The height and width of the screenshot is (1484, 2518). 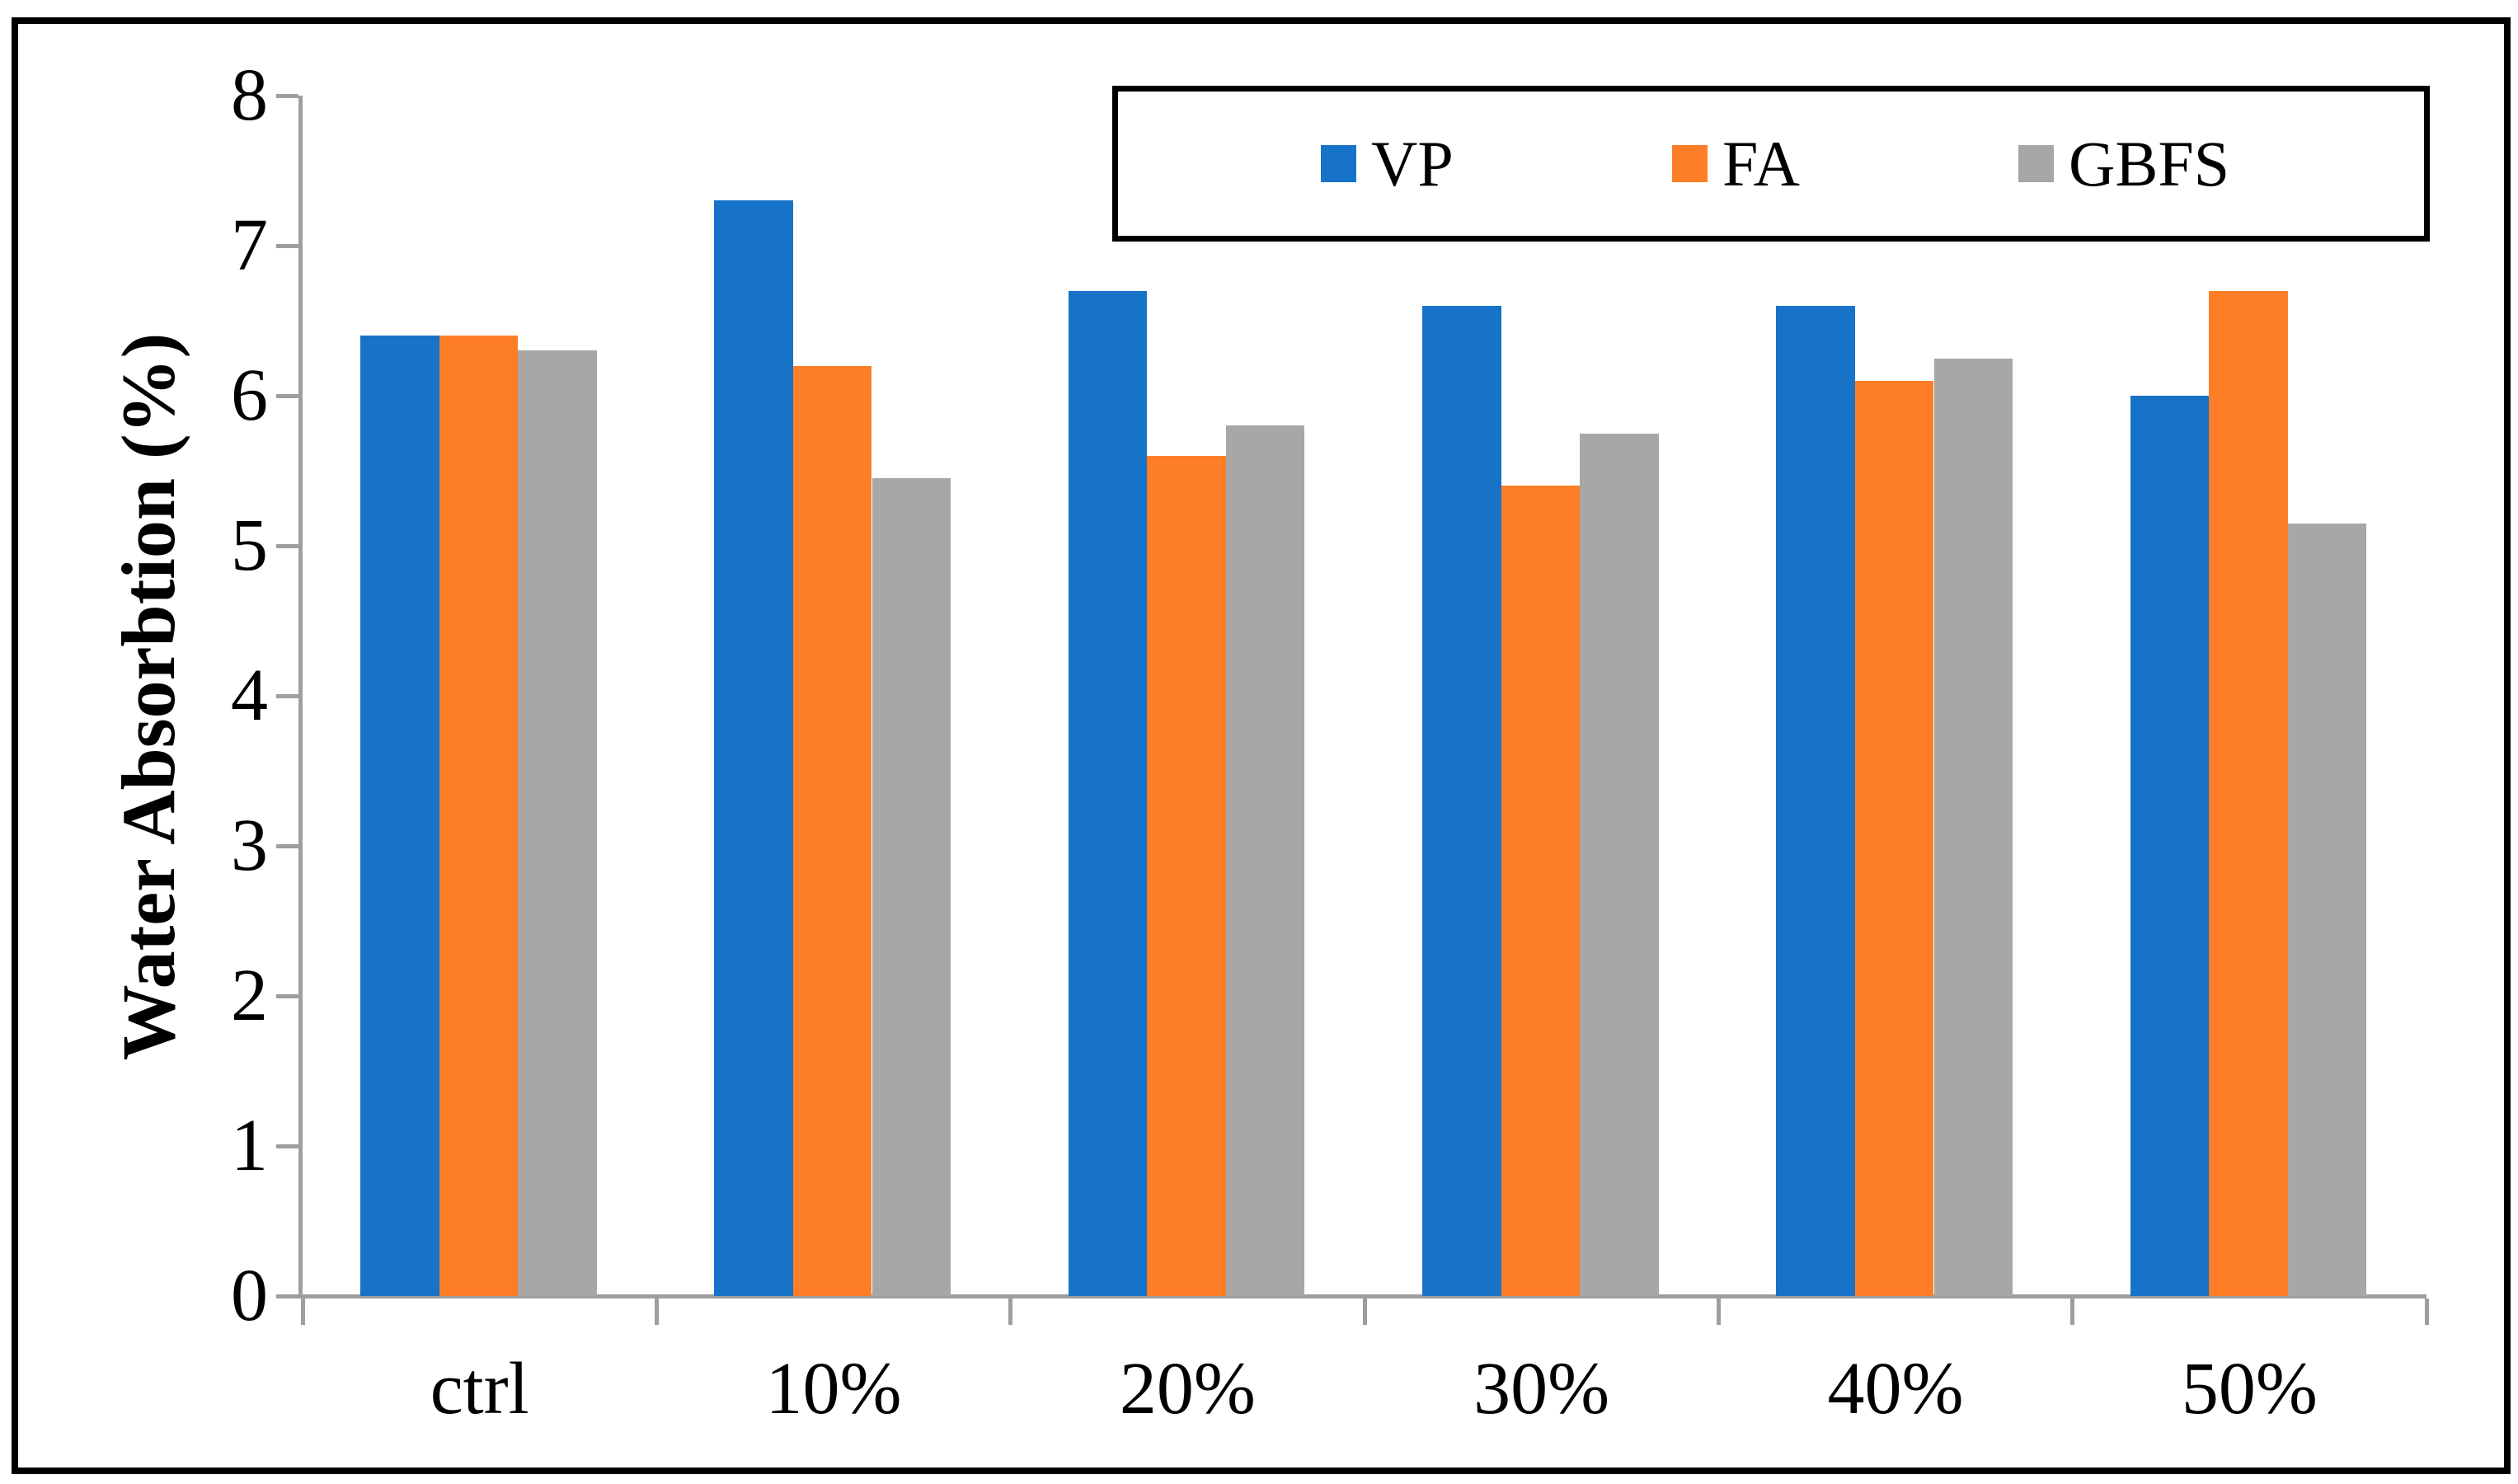 What do you see at coordinates (250, 1145) in the screenshot?
I see `y-tick-label-1: 1` at bounding box center [250, 1145].